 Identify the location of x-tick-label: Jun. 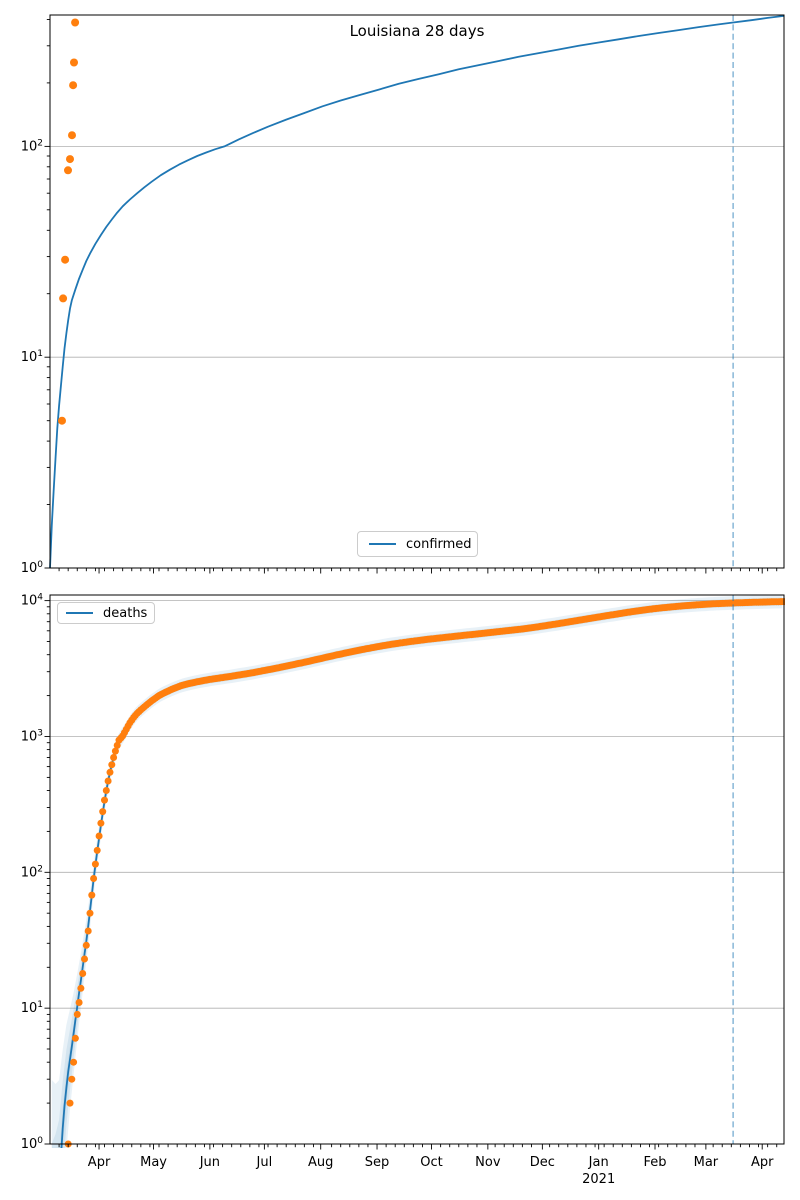
(209, 1162).